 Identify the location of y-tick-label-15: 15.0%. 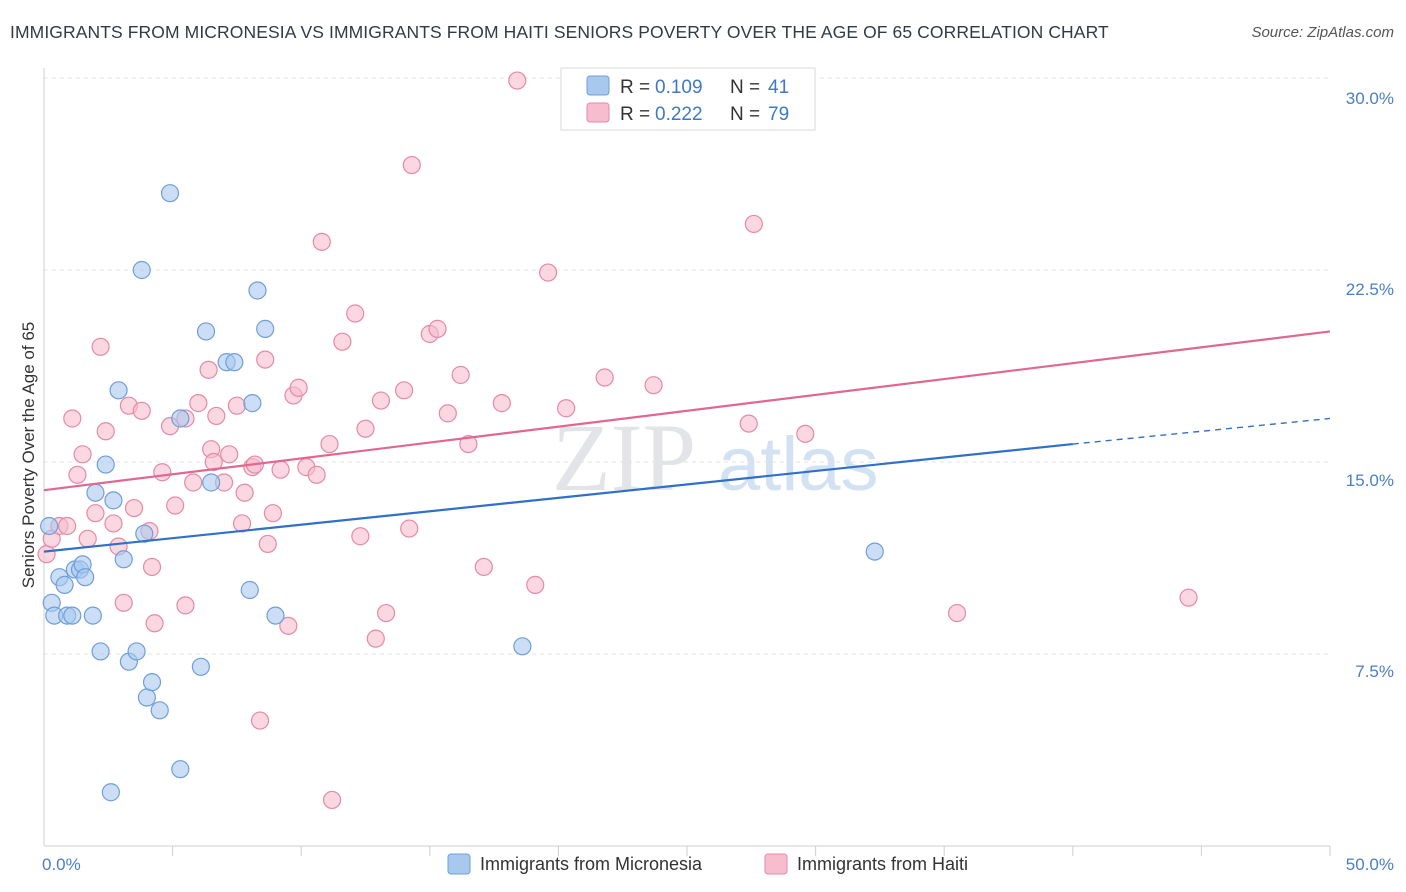
(1370, 480).